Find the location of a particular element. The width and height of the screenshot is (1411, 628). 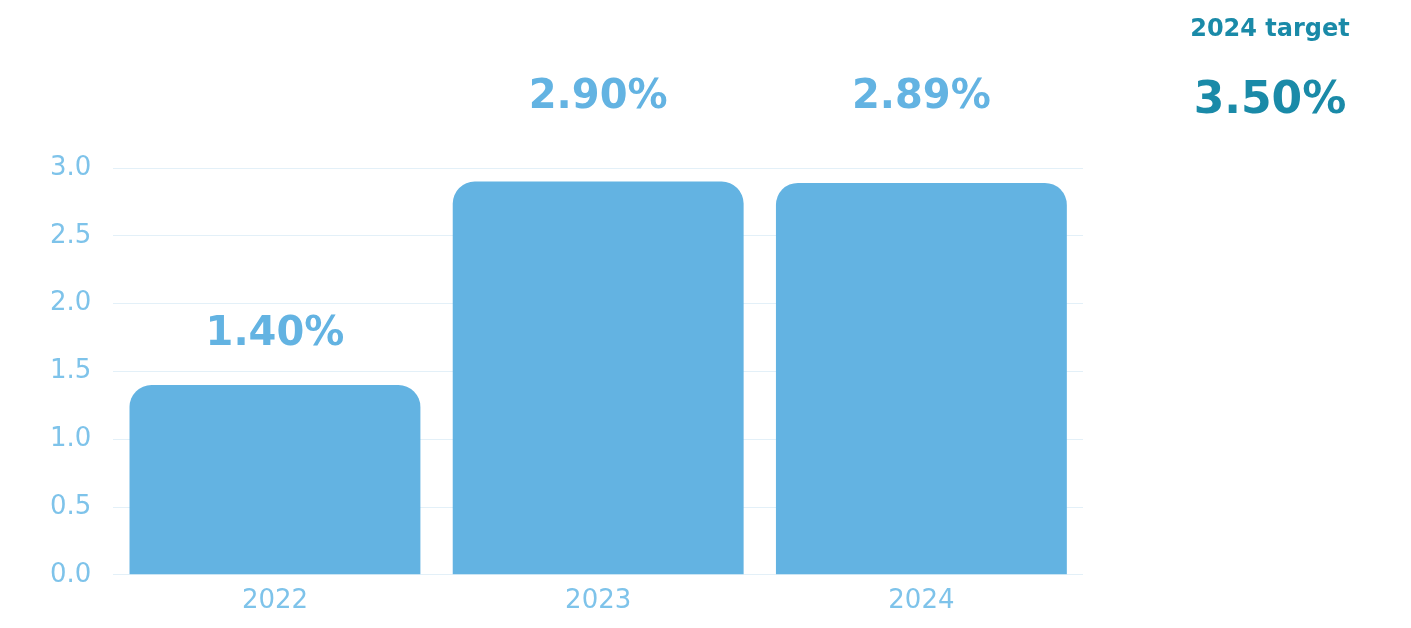

y-tick-label: 3.0 is located at coordinates (70, 165).